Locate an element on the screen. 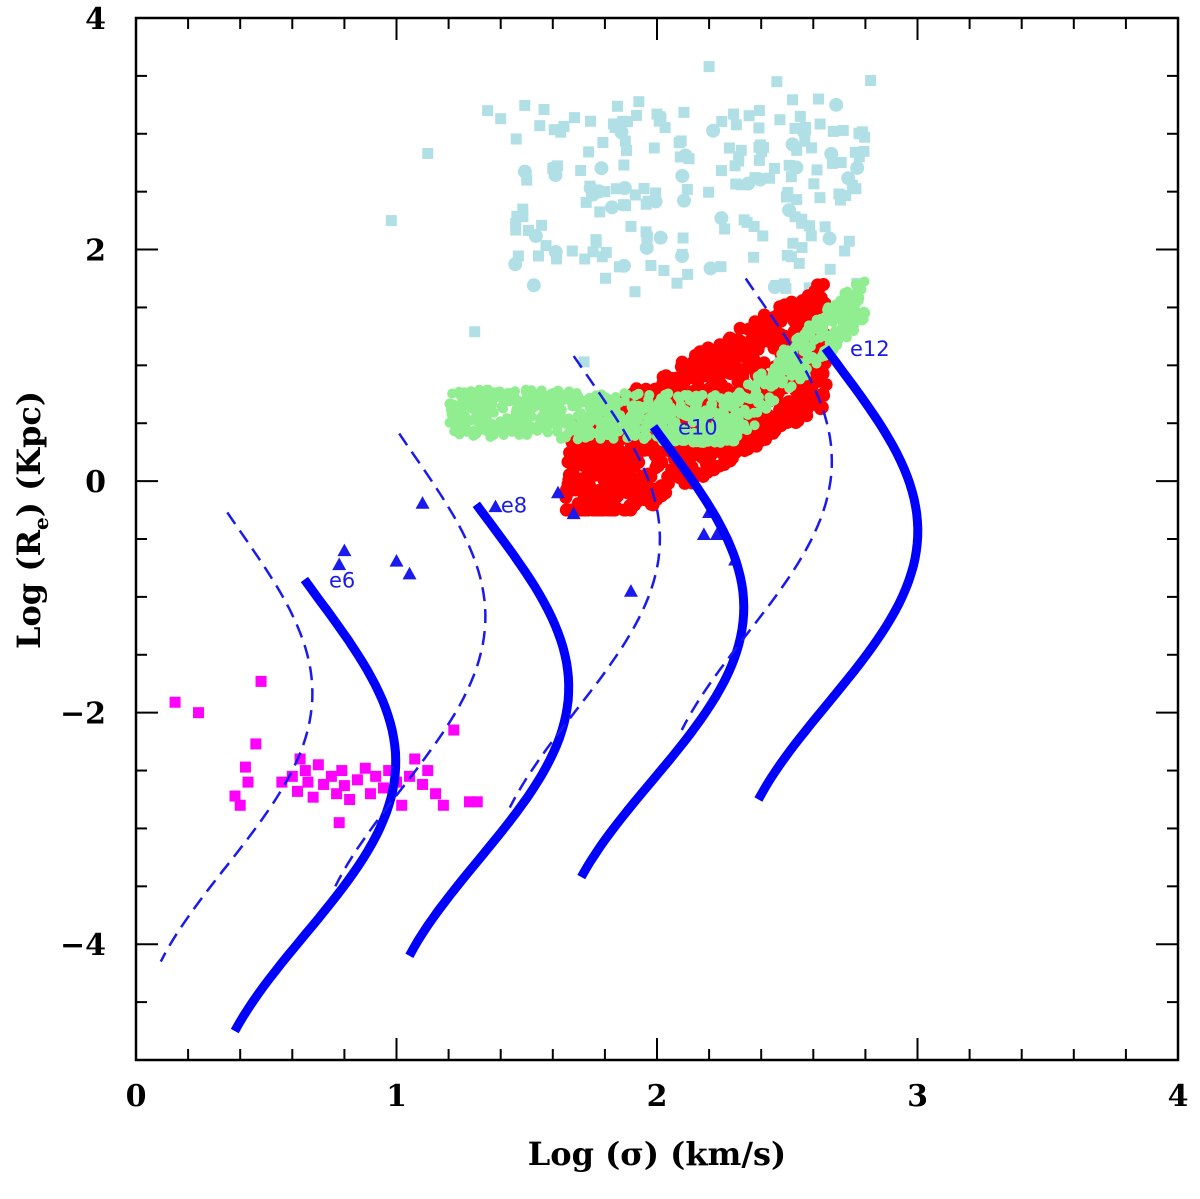  y-axis-title-tail: ) (Kpc) is located at coordinates (29, 454).